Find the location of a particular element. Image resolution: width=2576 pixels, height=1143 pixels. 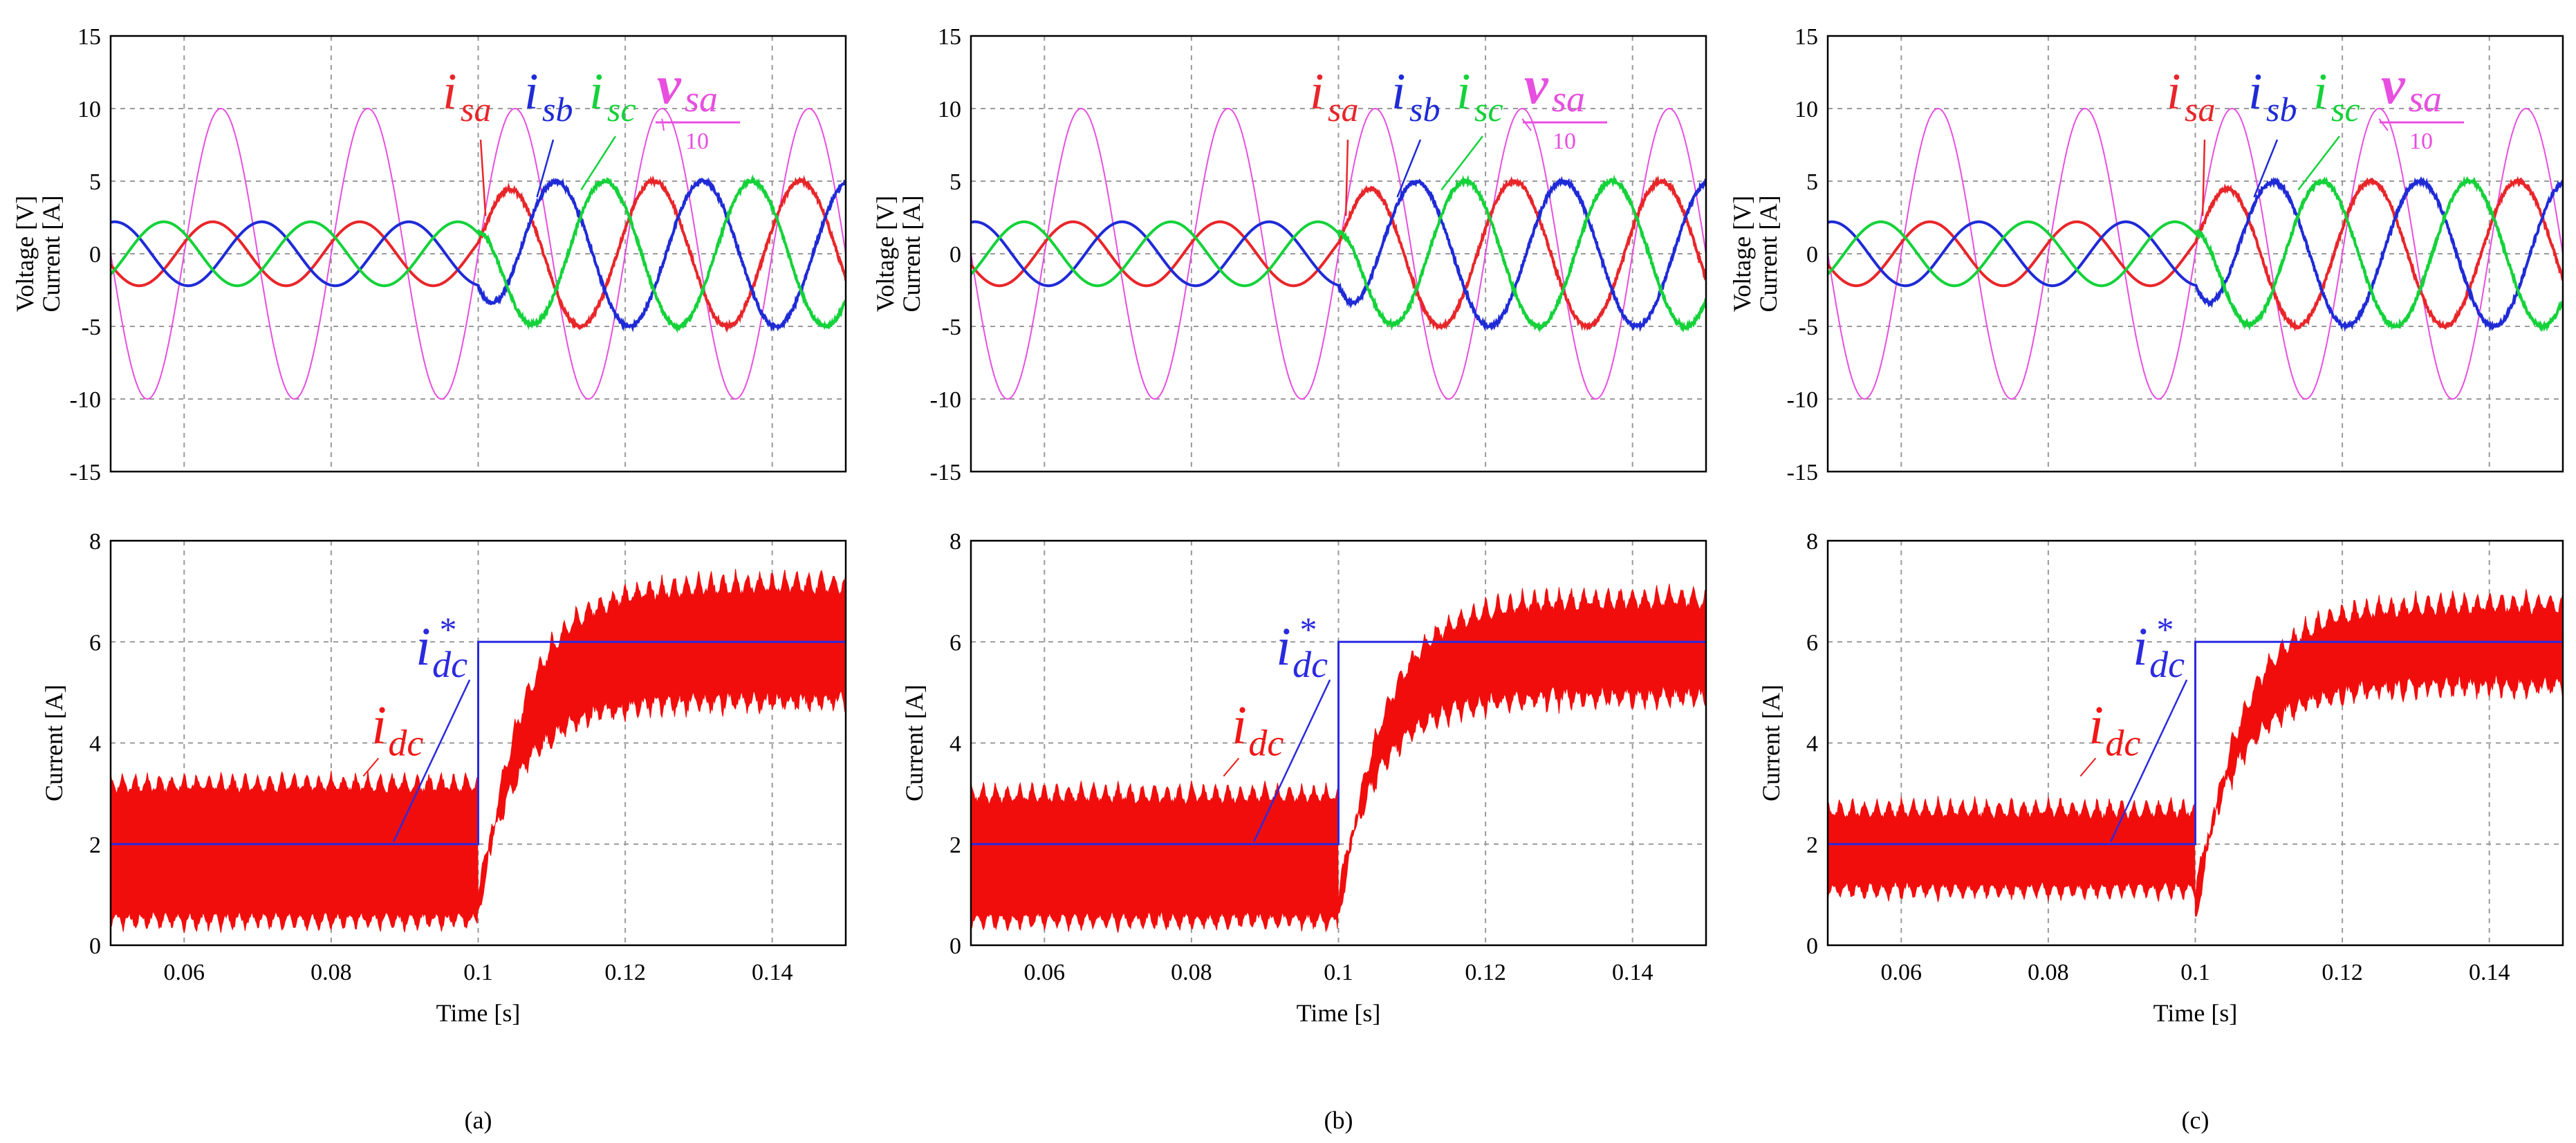

annotation-pointer-isa is located at coordinates (483, 178).